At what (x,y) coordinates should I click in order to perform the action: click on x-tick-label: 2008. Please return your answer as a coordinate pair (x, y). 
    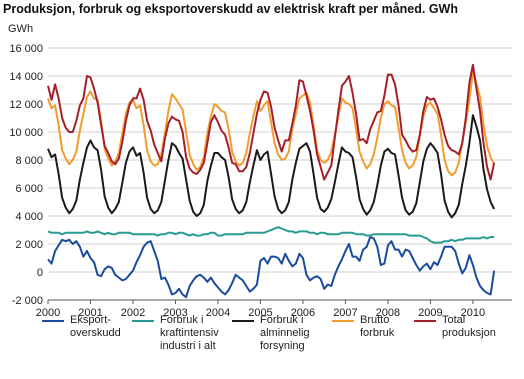
    Looking at the image, I should click on (388, 313).